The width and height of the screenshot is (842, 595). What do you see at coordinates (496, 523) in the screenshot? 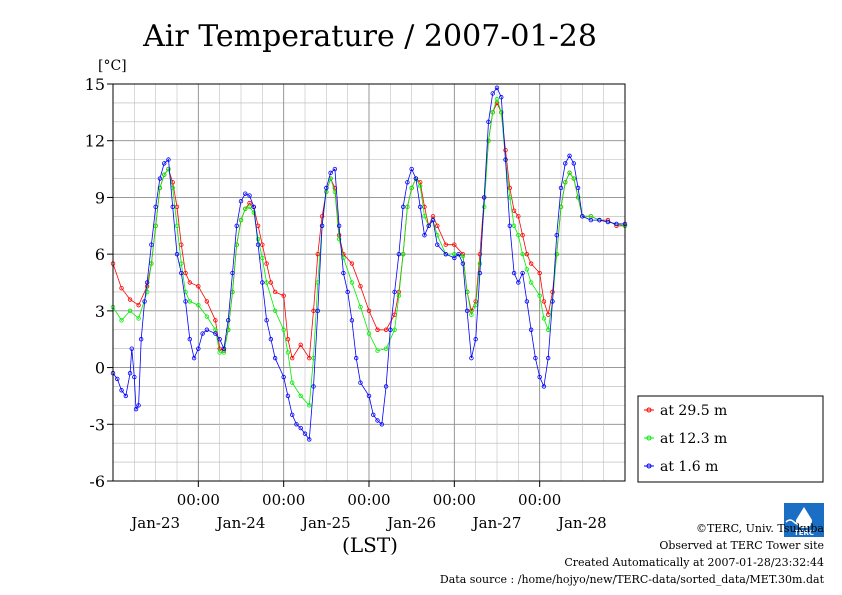
I see `date-label: Jan-27` at bounding box center [496, 523].